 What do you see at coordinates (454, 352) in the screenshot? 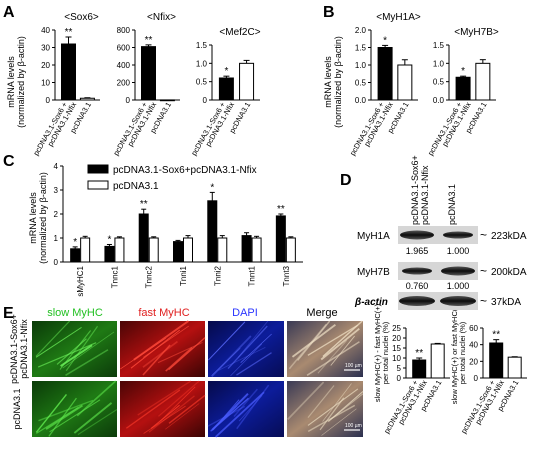
I see `y-axis-label: slow MyHC(+) or fast MyHC(+)` at bounding box center [454, 352].